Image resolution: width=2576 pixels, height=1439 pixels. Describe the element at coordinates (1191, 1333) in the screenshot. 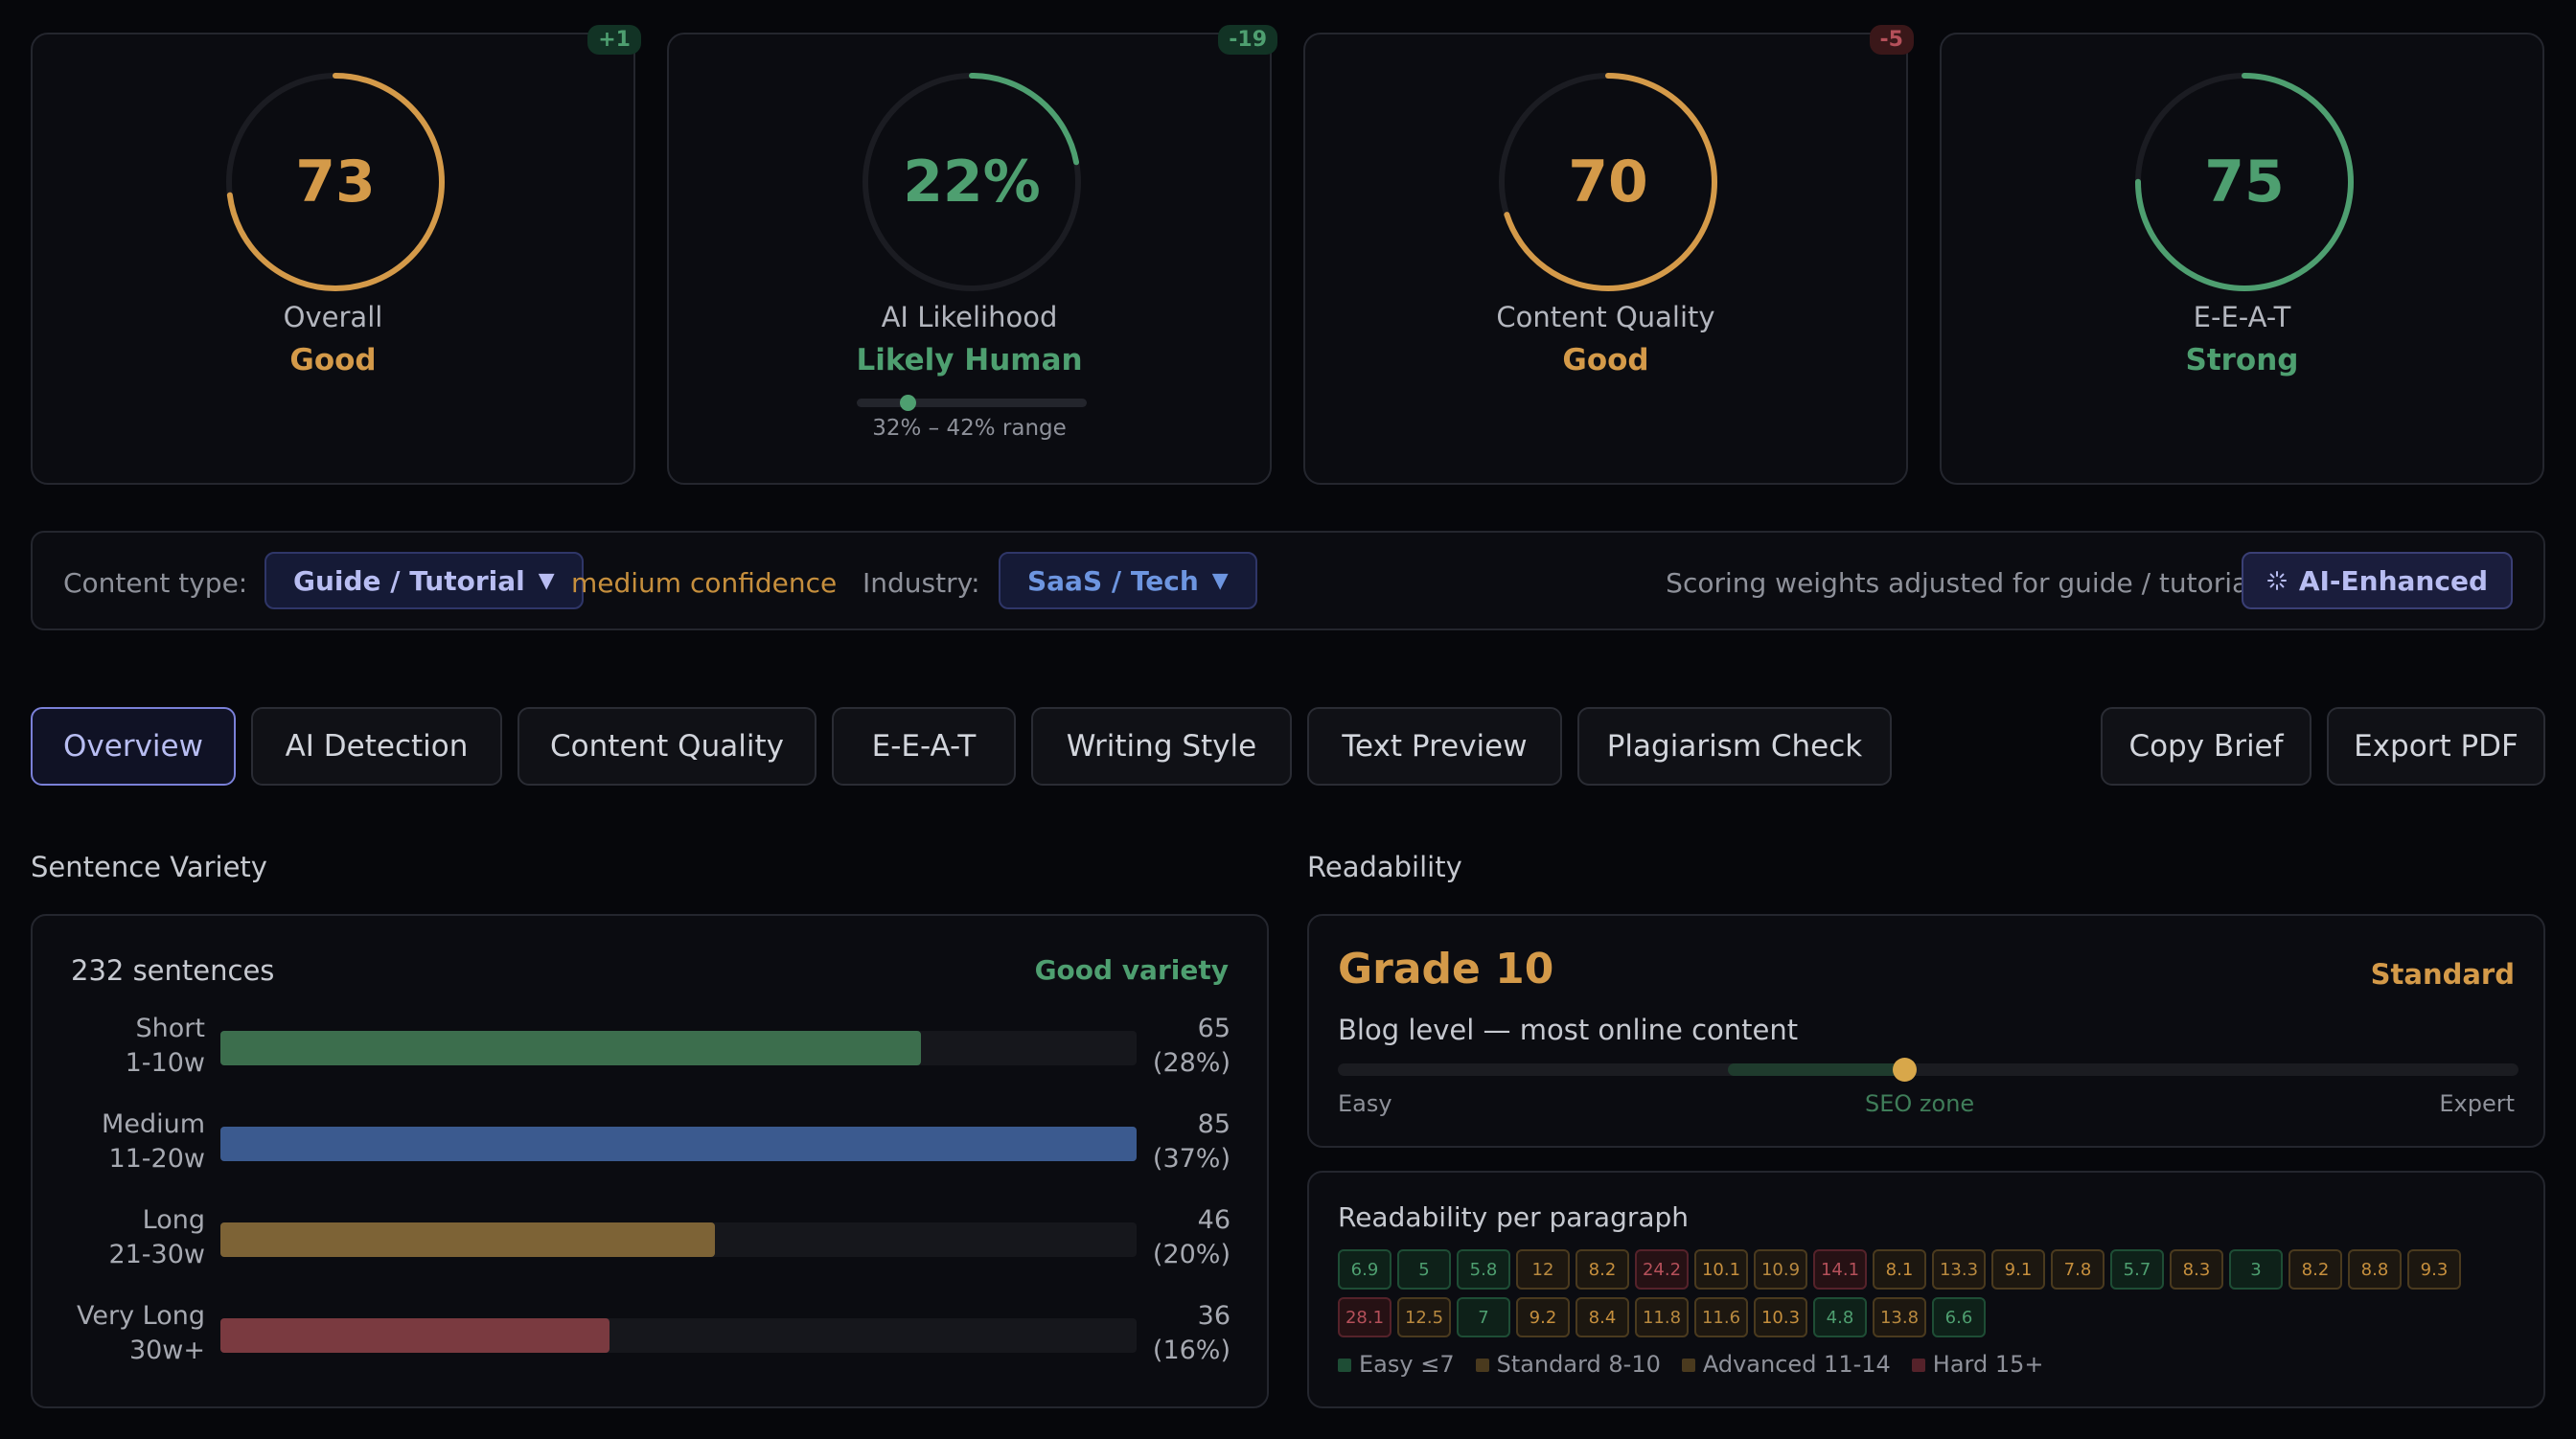

I see `length-count: 36 (16%)` at that location.